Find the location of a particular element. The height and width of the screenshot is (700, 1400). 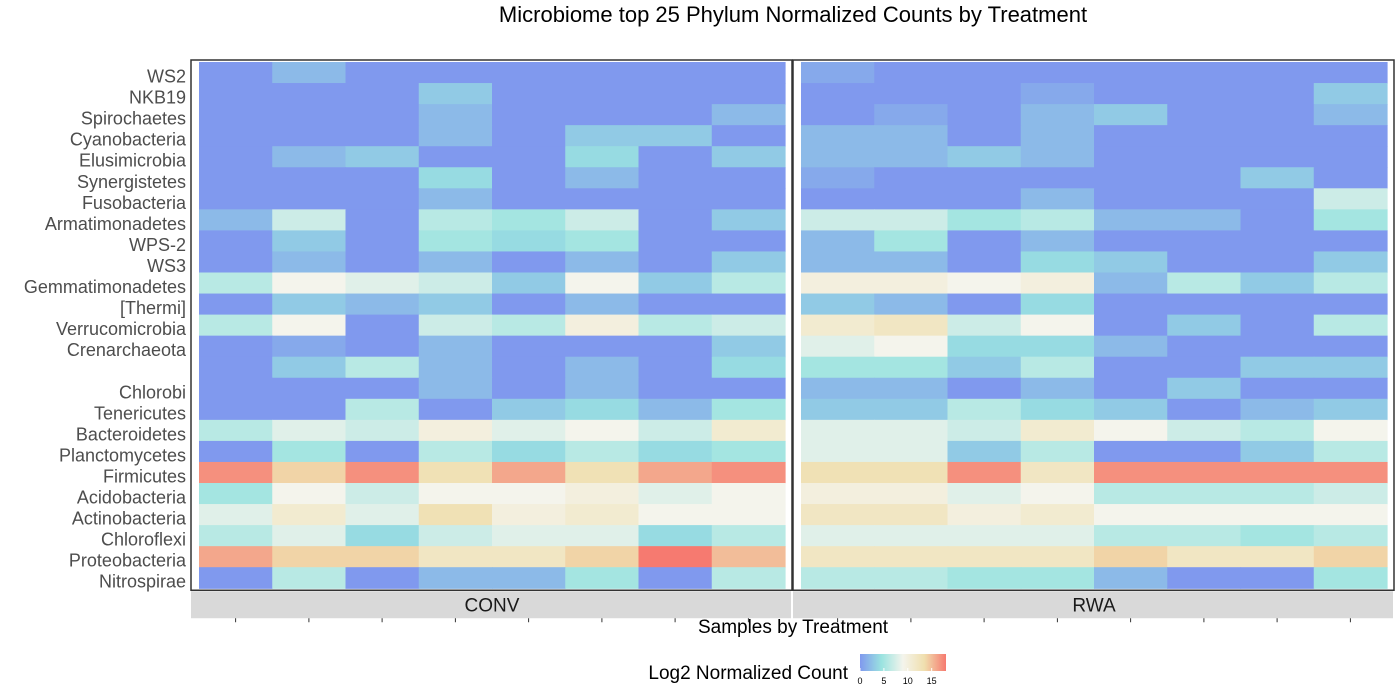

legend-tick-label: 15 is located at coordinates (932, 681).